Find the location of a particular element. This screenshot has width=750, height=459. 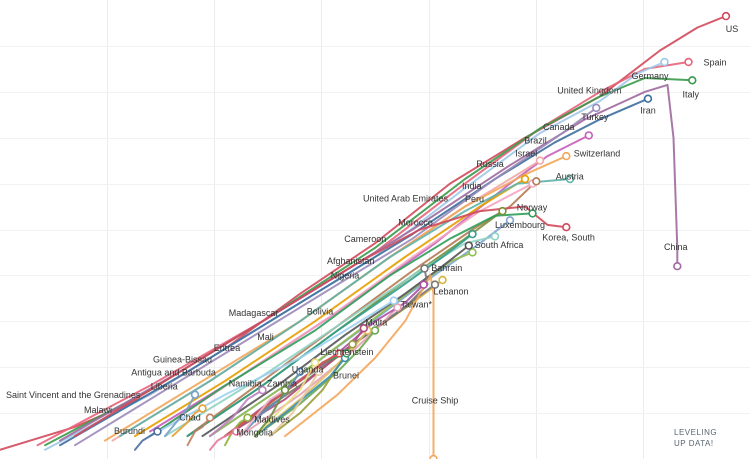

end-marker-antigua-and-barbuda is located at coordinates (300, 371).